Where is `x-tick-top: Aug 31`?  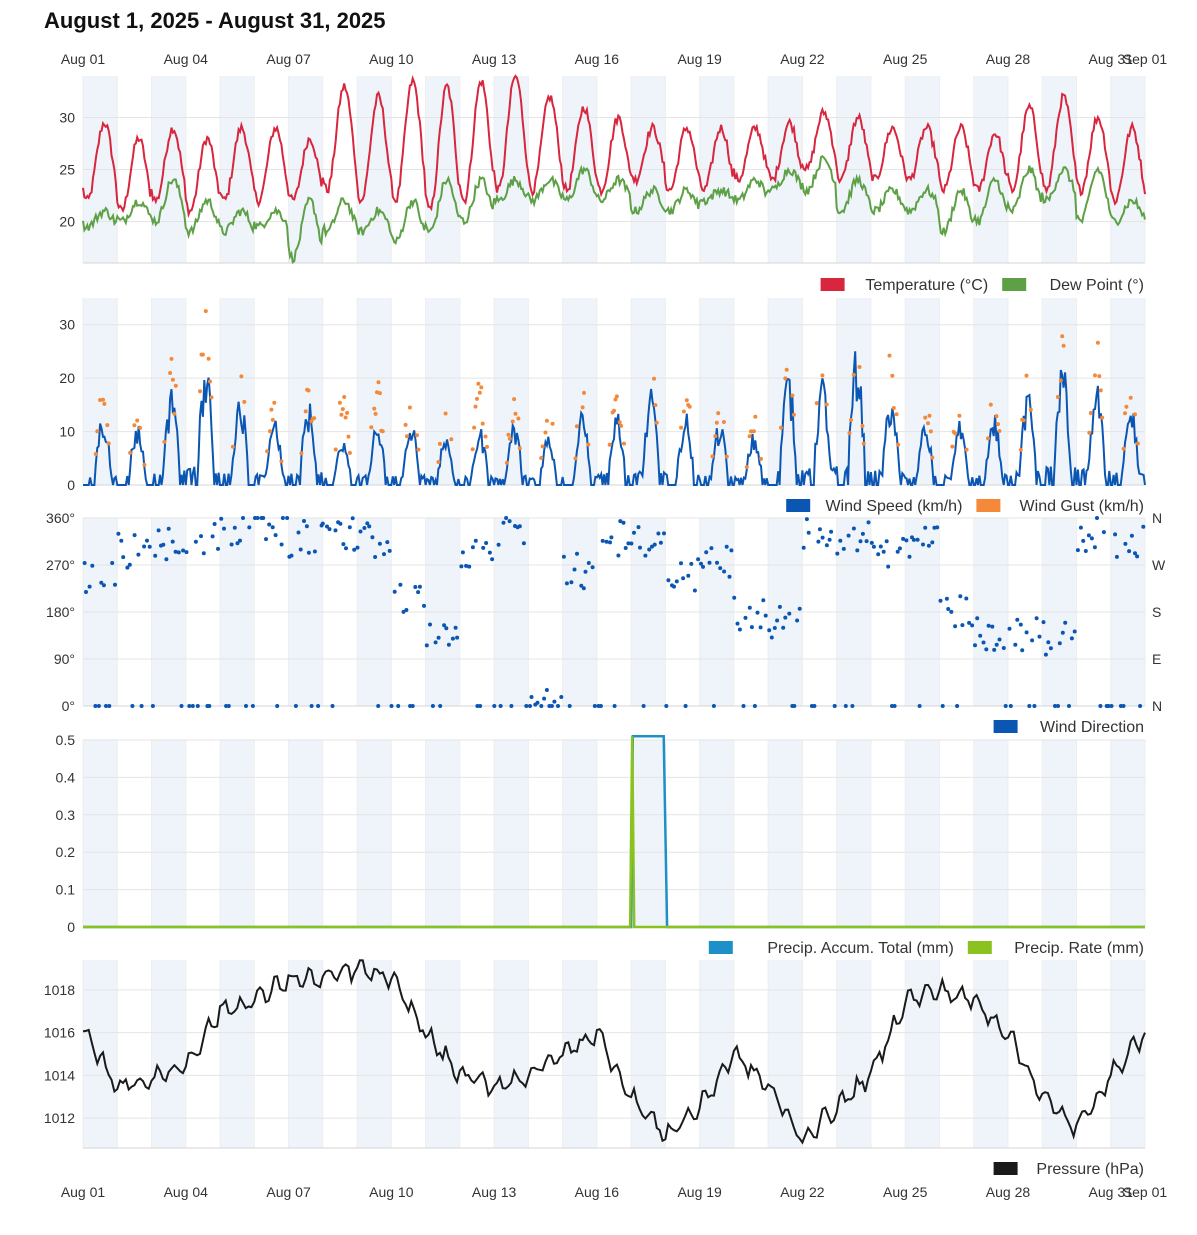
x-tick-top: Aug 31 is located at coordinates (1111, 59).